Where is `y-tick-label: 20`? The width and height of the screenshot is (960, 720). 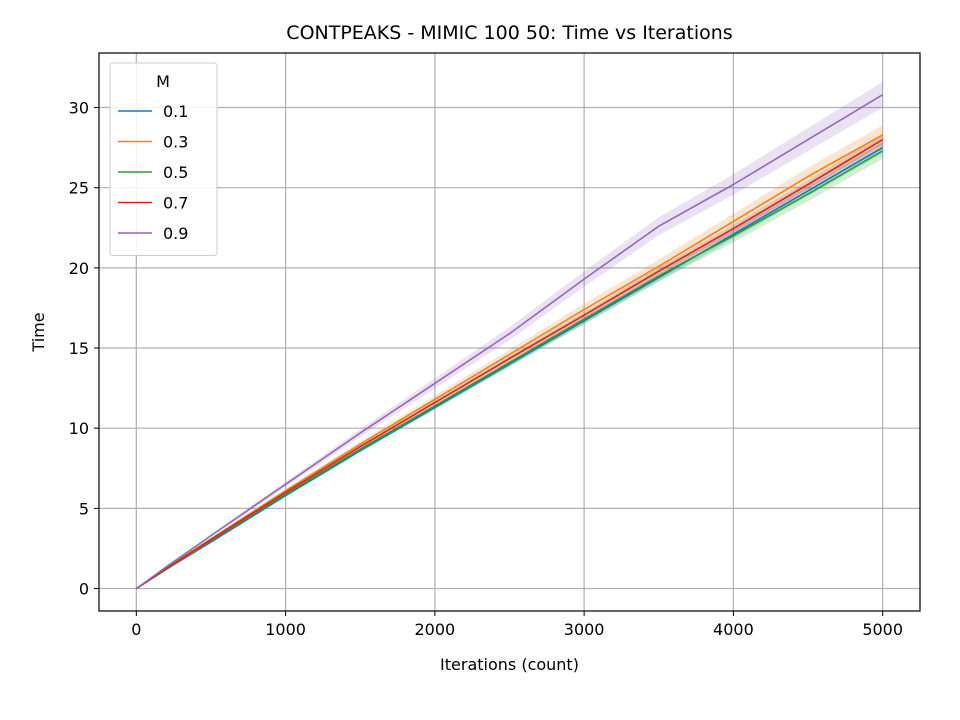 y-tick-label: 20 is located at coordinates (79, 268).